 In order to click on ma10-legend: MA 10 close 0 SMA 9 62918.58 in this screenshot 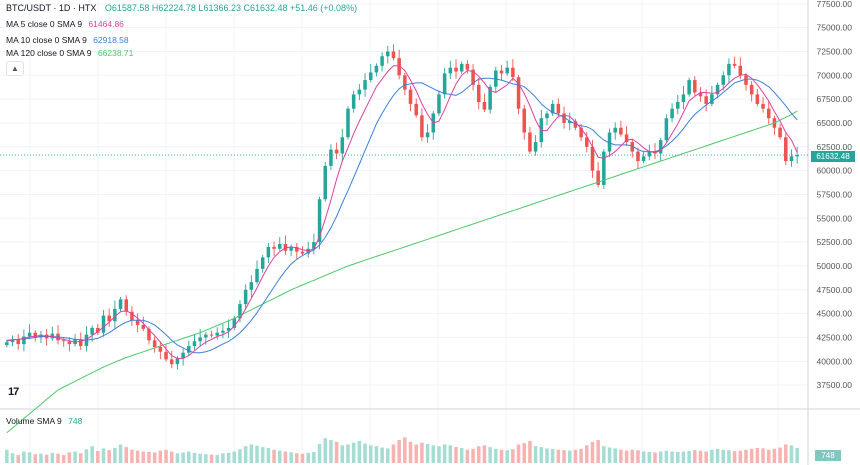, I will do `click(67, 40)`.